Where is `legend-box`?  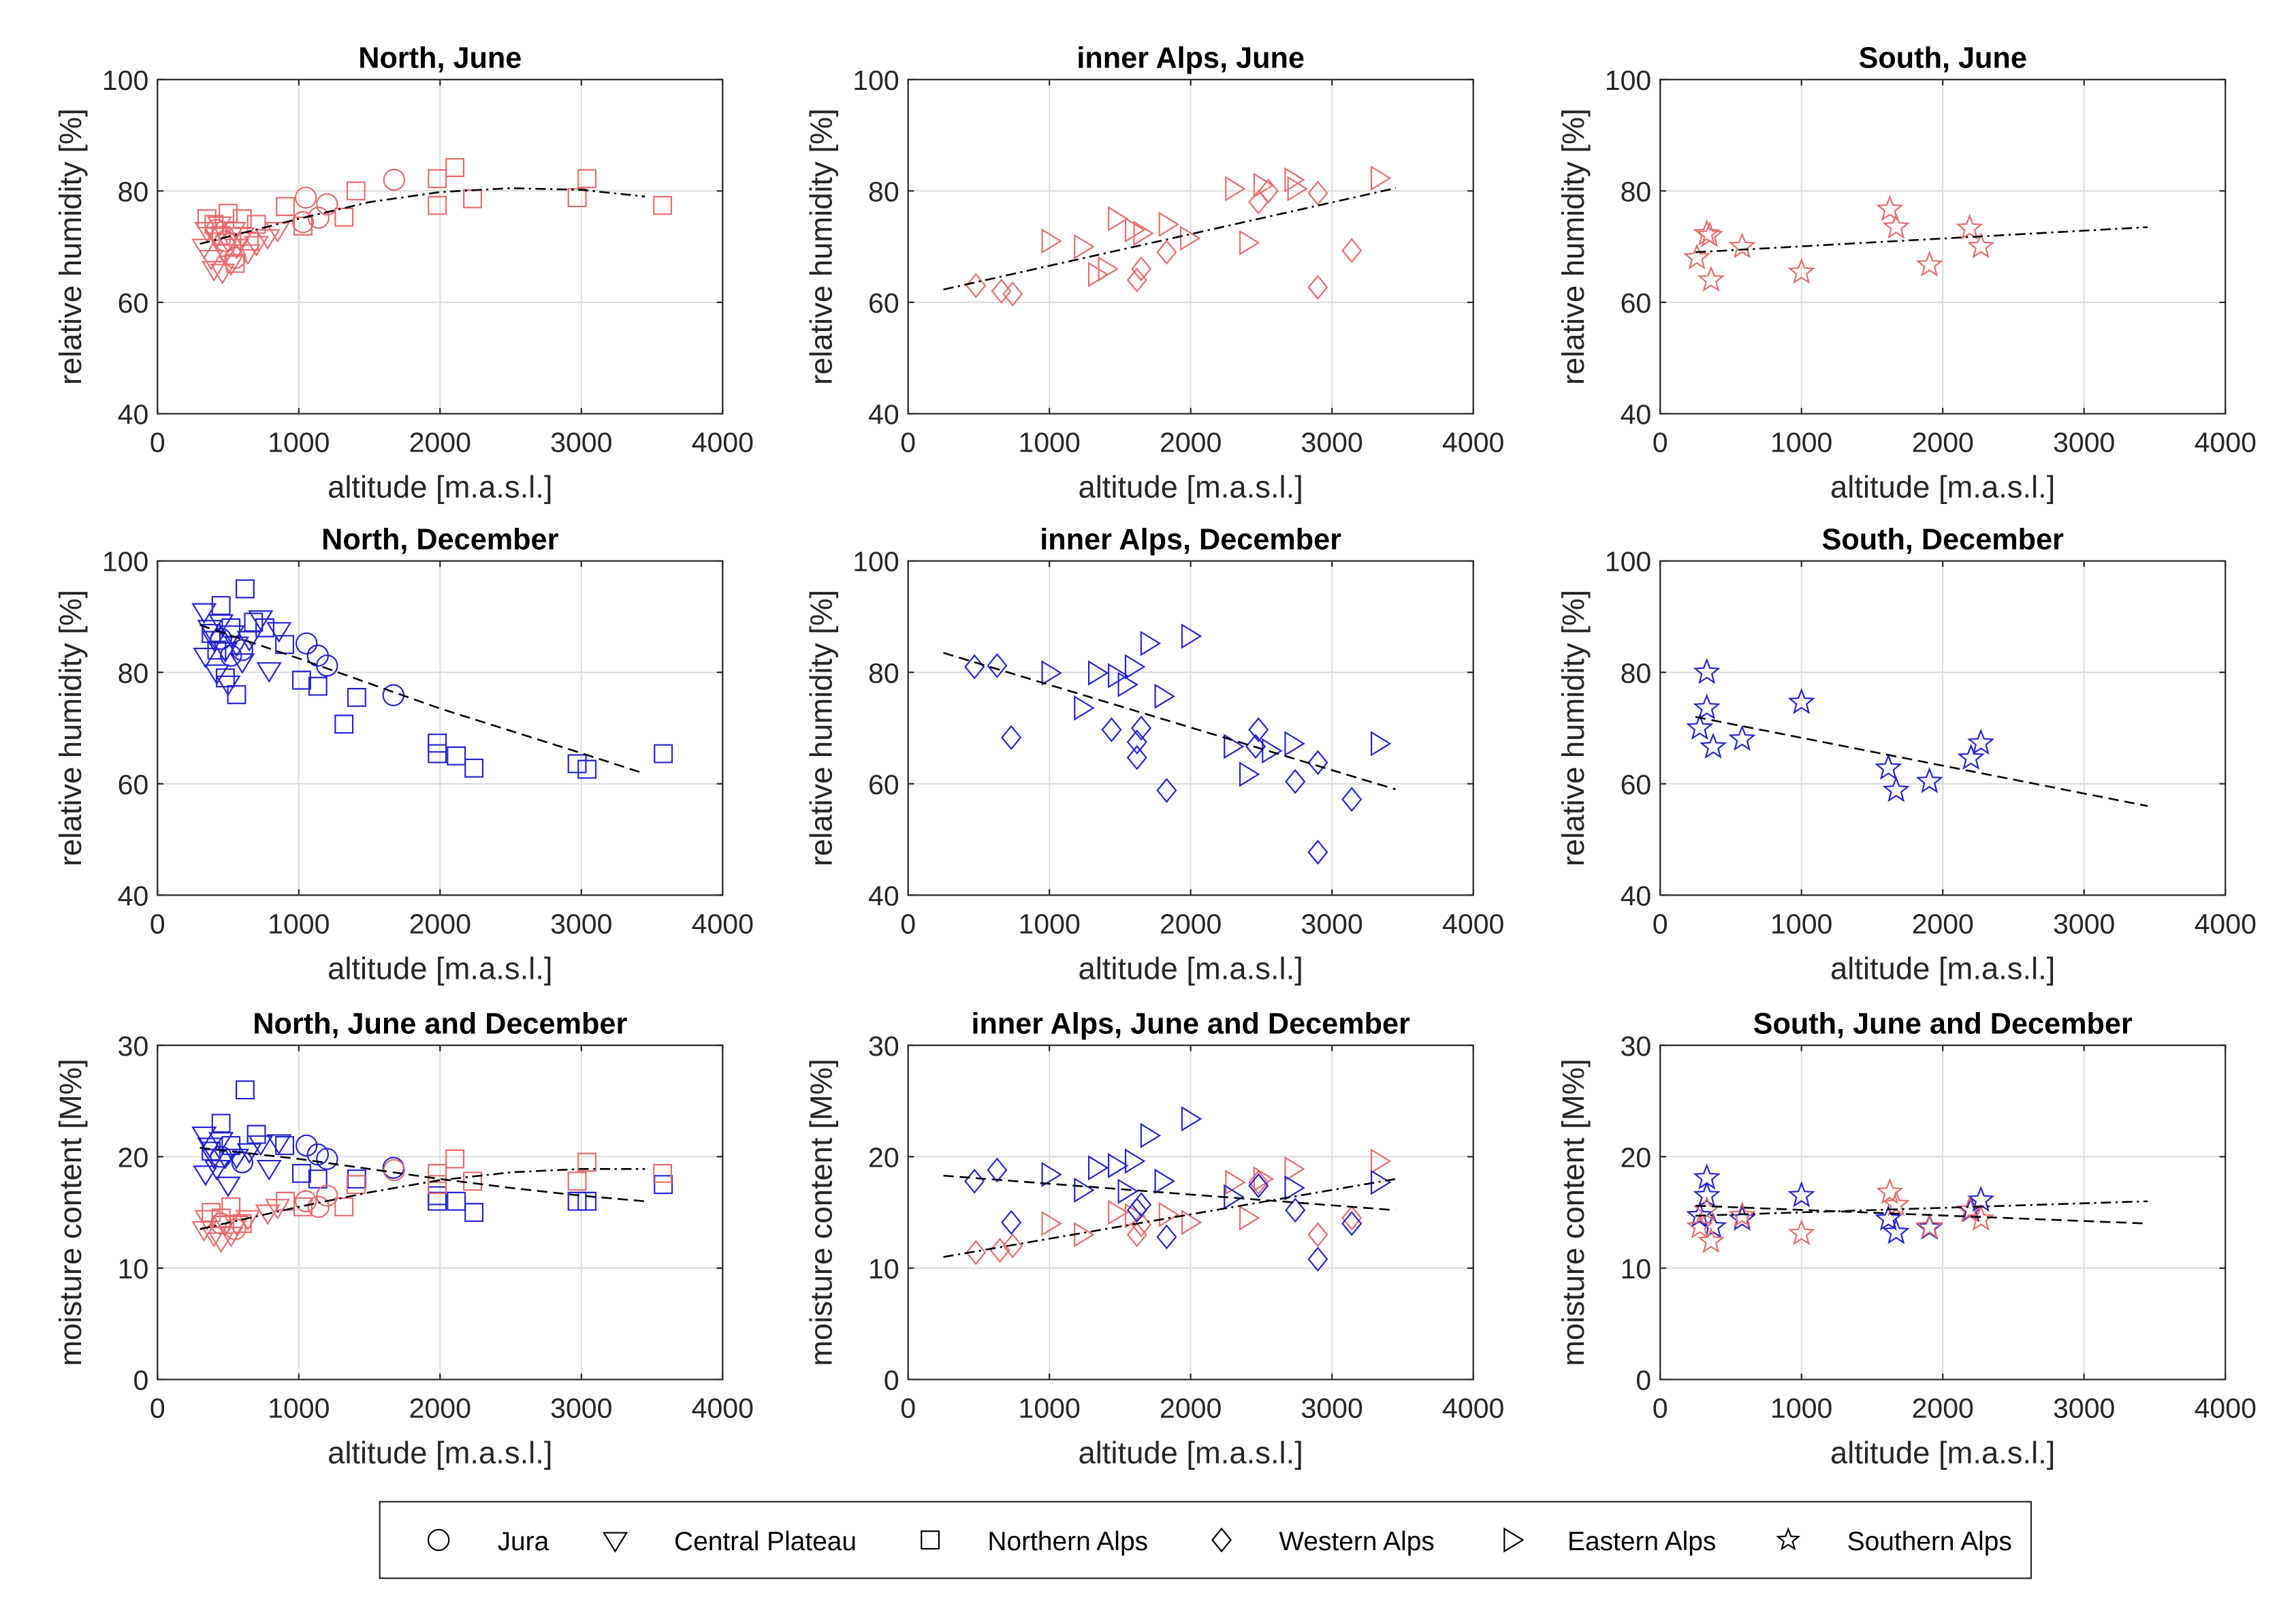 legend-box is located at coordinates (1206, 1539).